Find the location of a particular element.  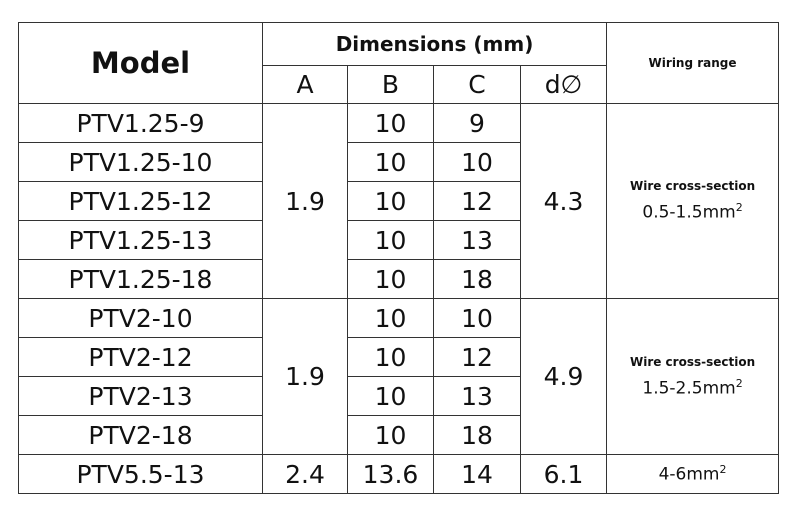

model-cell: PTV1.25-10 is located at coordinates (140, 162).